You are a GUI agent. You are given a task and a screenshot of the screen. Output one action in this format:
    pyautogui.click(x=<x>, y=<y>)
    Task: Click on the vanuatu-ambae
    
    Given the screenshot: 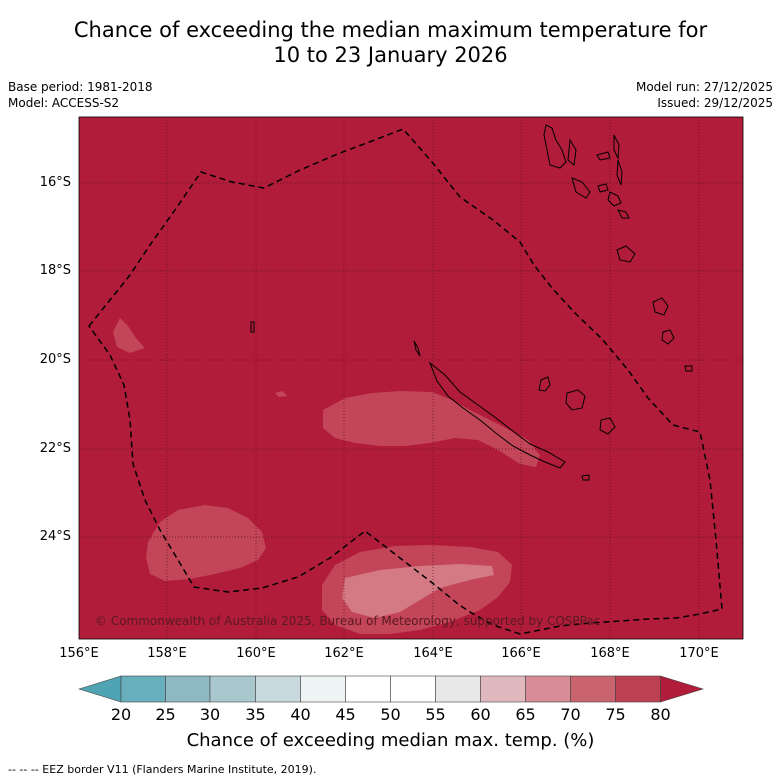 What is the action you would take?
    pyautogui.click(x=603, y=156)
    